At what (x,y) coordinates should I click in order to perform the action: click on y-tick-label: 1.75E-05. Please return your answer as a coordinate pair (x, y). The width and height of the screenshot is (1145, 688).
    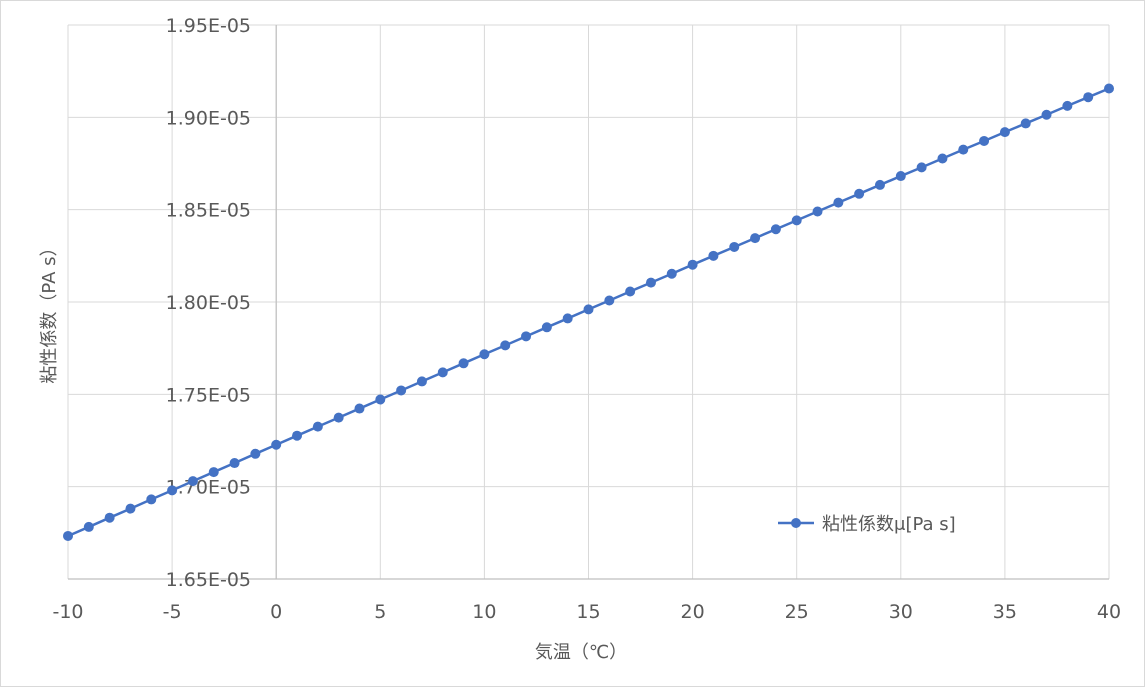
    Looking at the image, I should click on (208, 395).